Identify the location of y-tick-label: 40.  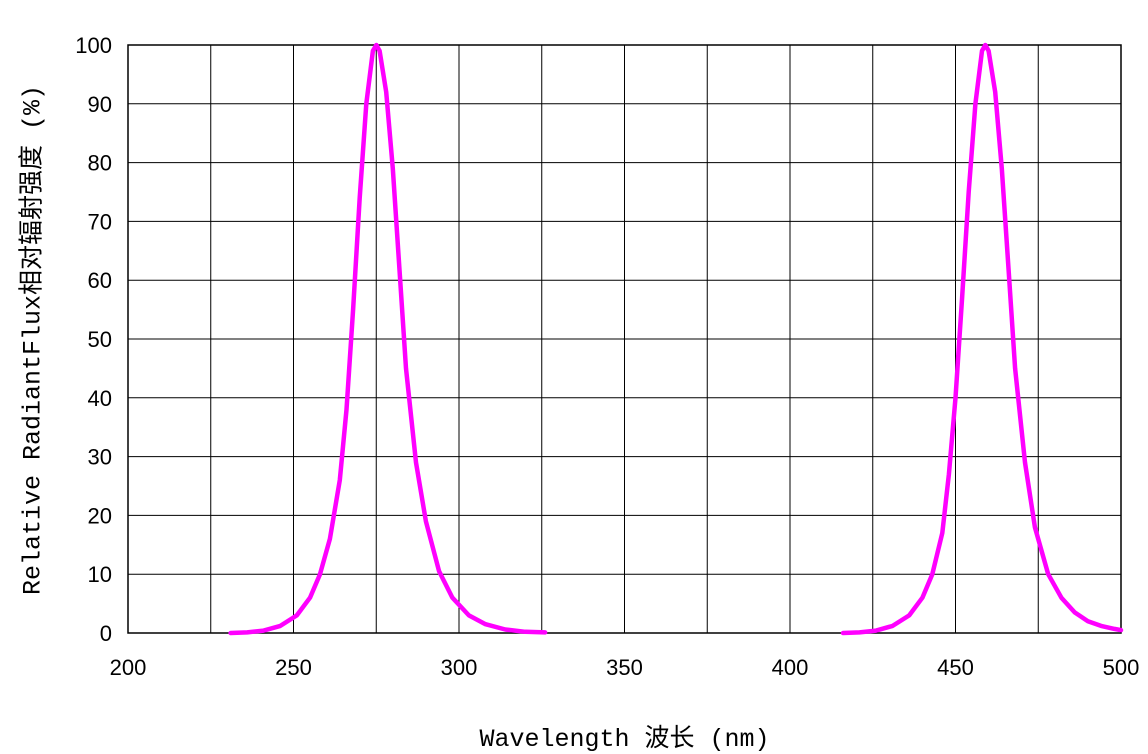
(100, 398).